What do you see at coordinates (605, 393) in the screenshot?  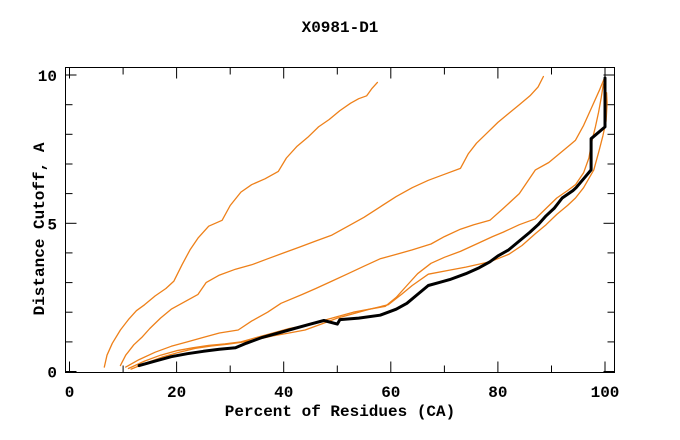 I see `x-tick-label: 100` at bounding box center [605, 393].